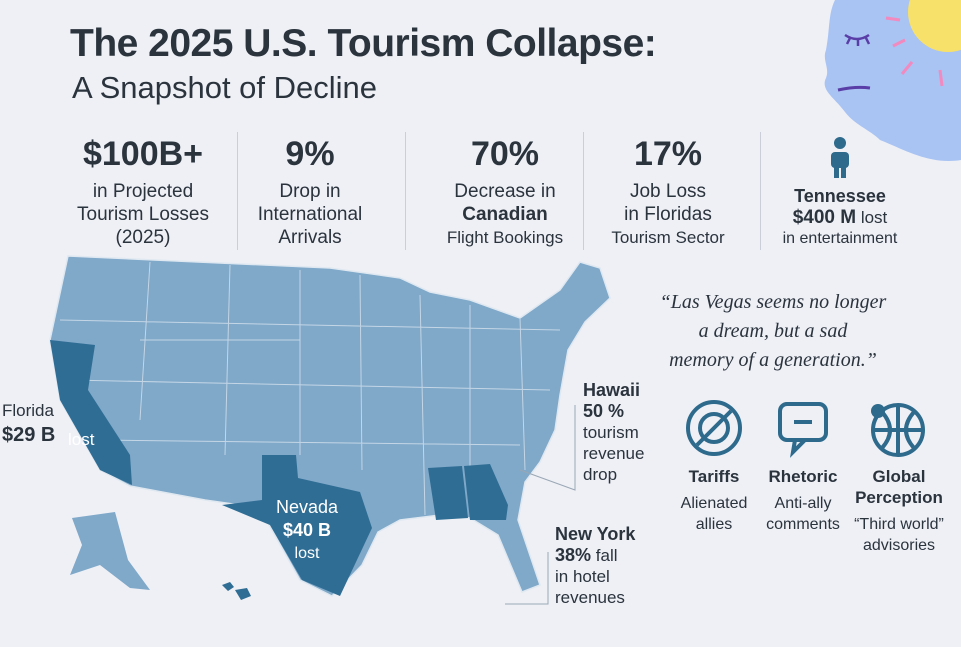  Describe the element at coordinates (582, 576) in the screenshot. I see `line: in hotel` at that location.